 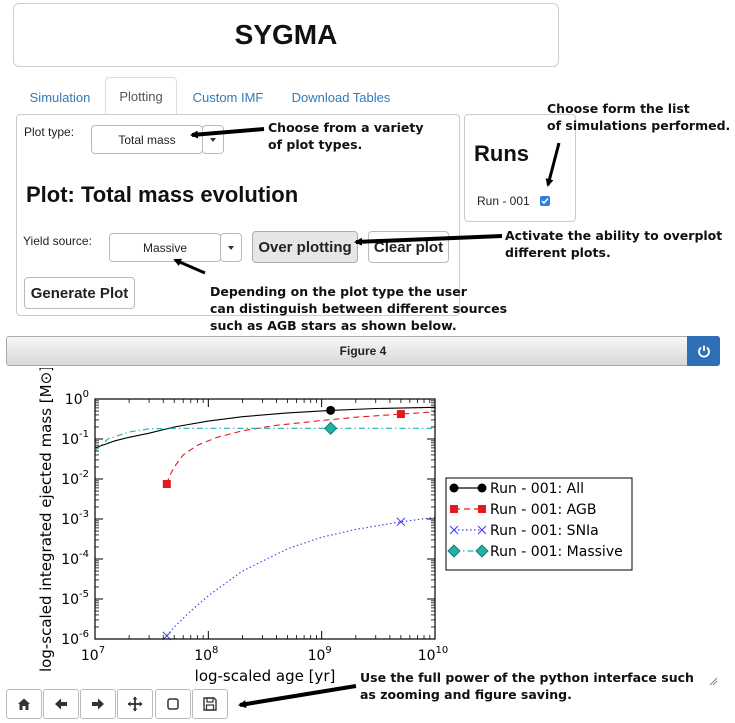 I want to click on forward-button, so click(x=98, y=704).